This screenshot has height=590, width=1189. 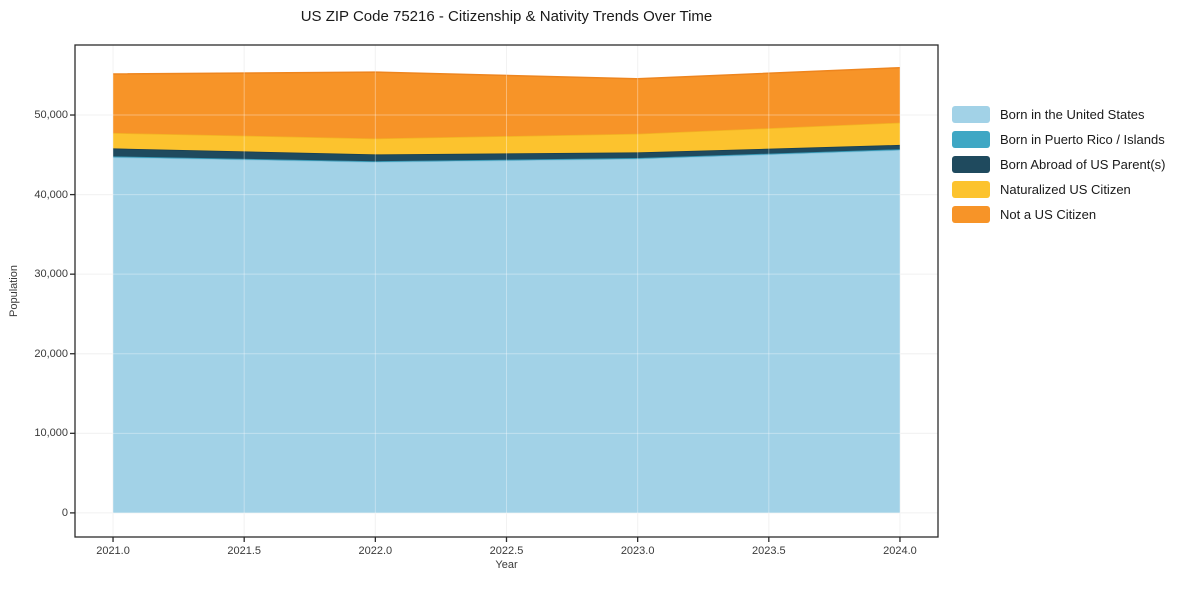 I want to click on legend-item-naturalized-us-citizen: Naturalized US Citizen, so click(x=1058, y=189).